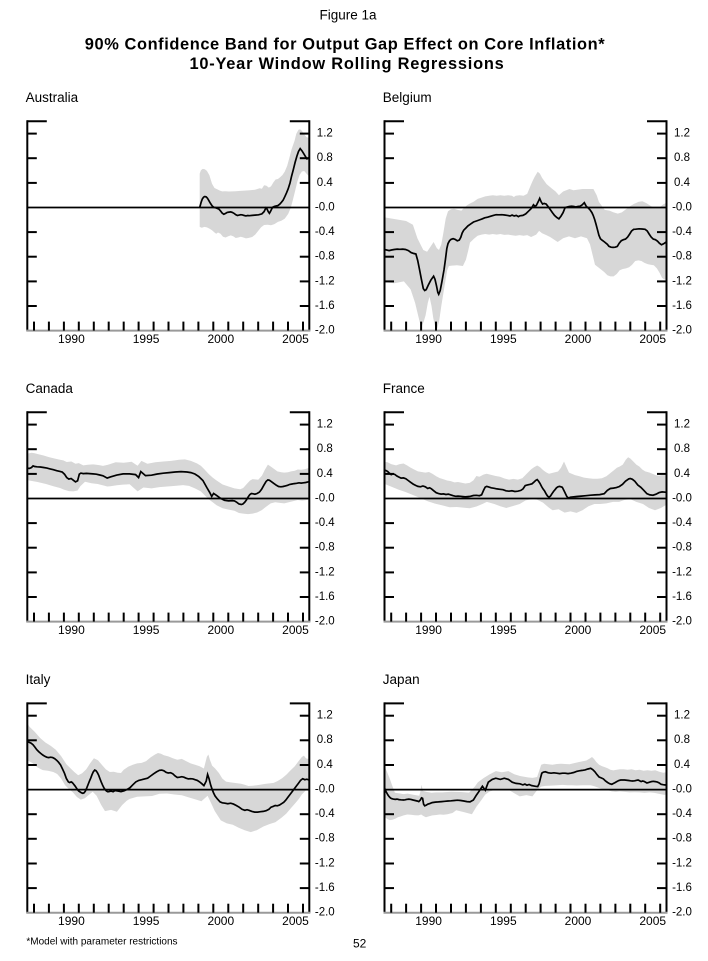  Describe the element at coordinates (404, 388) in the screenshot. I see `svg-text: France` at that location.